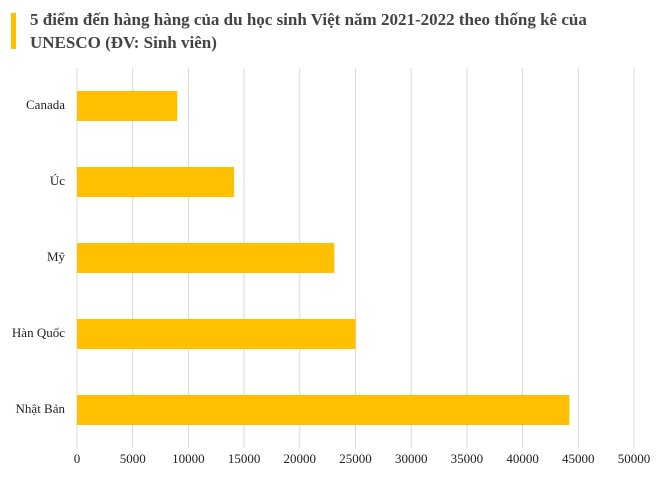  I want to click on y-tick-label: Úc, so click(57, 180).